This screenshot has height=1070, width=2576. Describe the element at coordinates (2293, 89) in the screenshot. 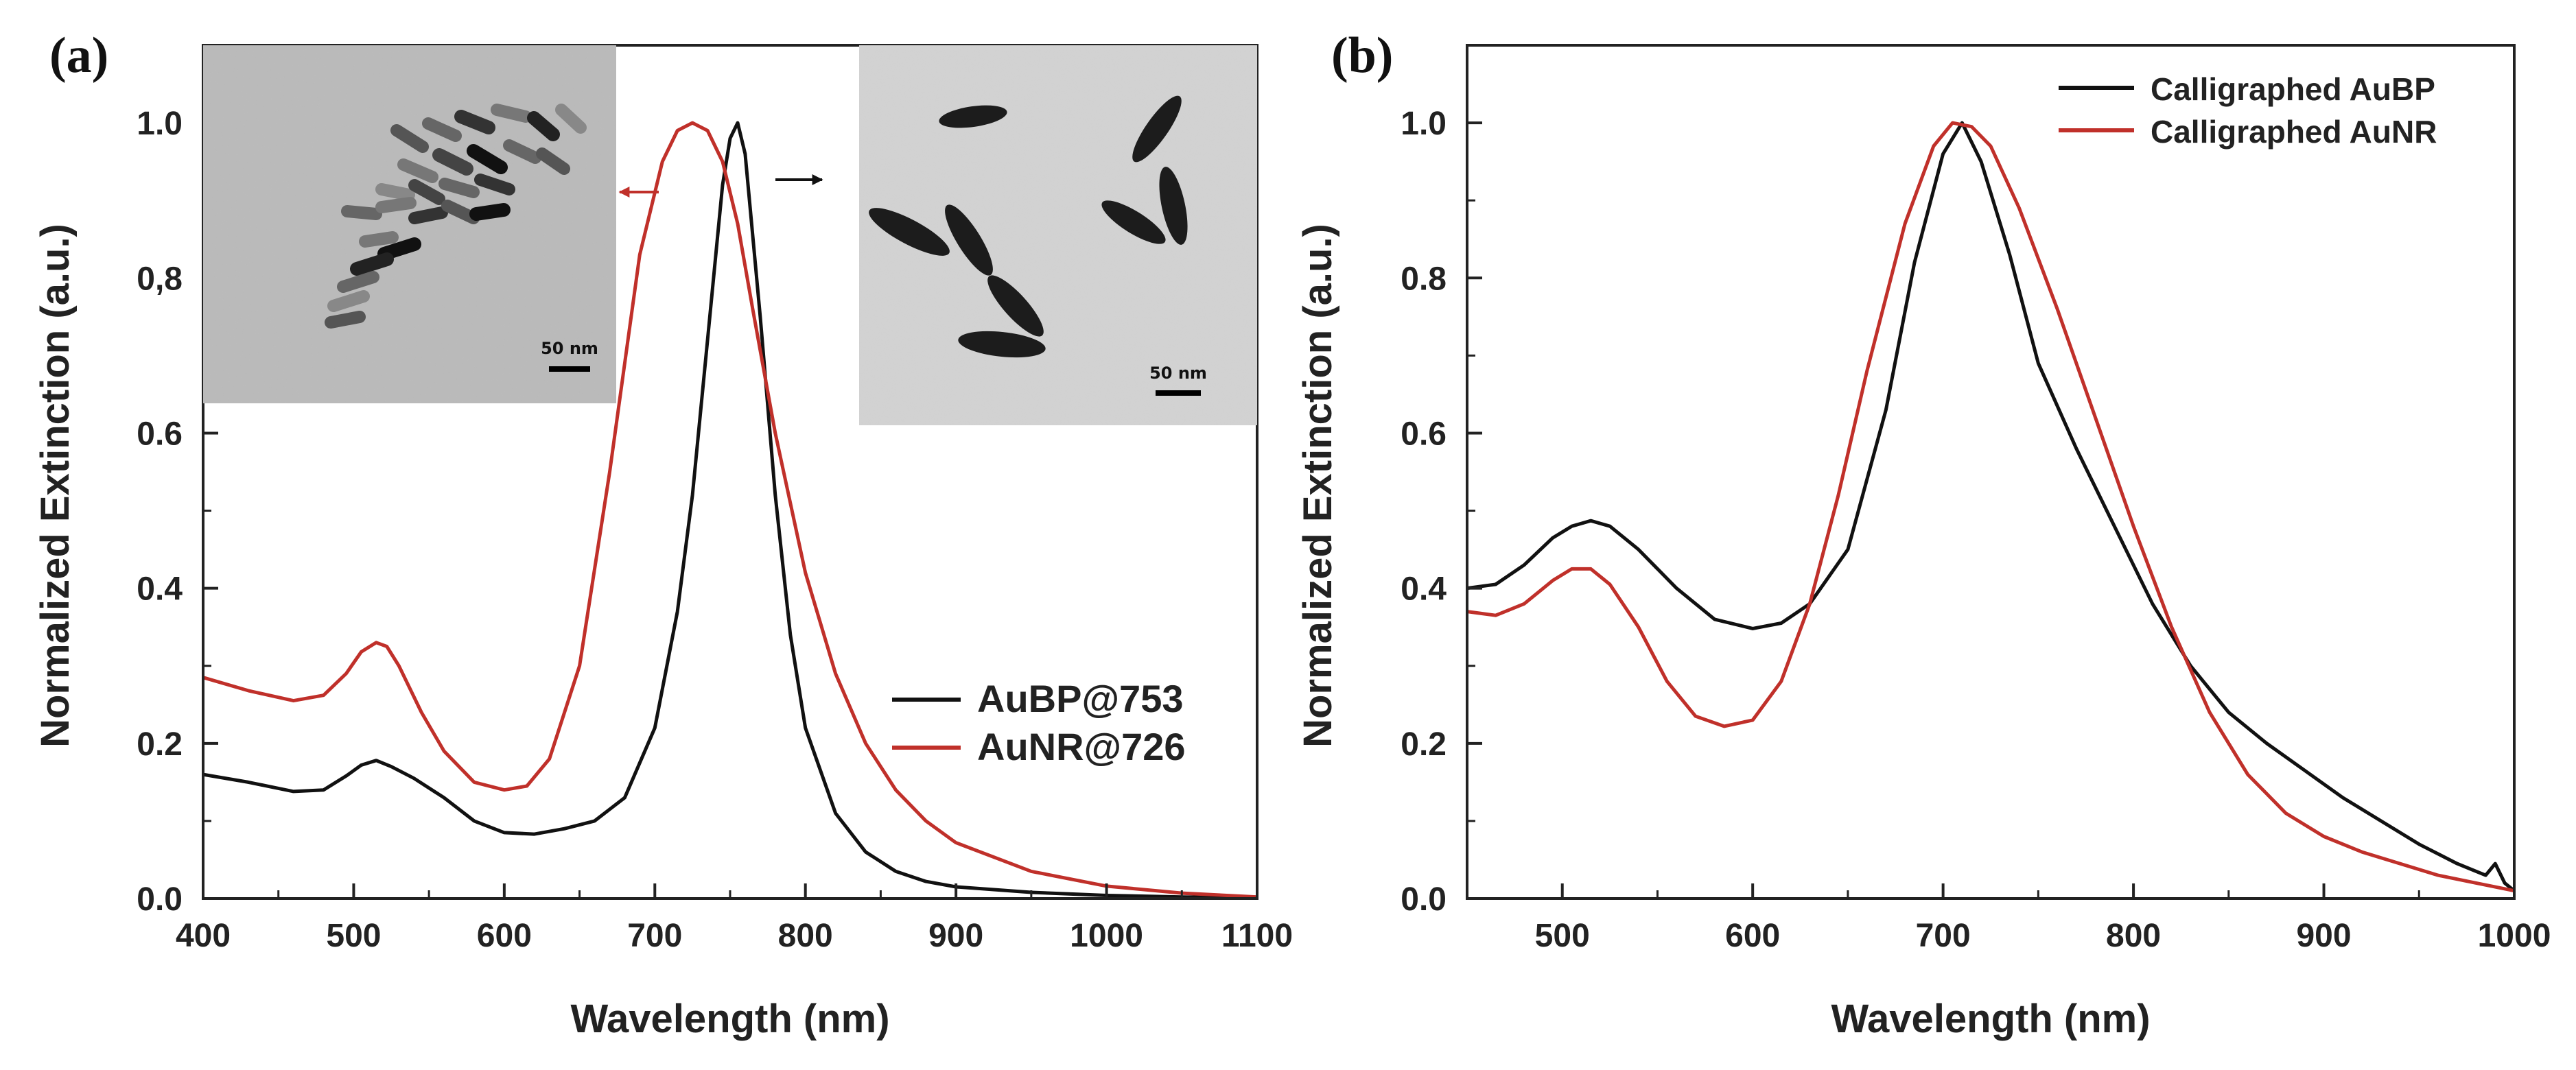

I see `legend-label: Calligraphed AuBP` at that location.